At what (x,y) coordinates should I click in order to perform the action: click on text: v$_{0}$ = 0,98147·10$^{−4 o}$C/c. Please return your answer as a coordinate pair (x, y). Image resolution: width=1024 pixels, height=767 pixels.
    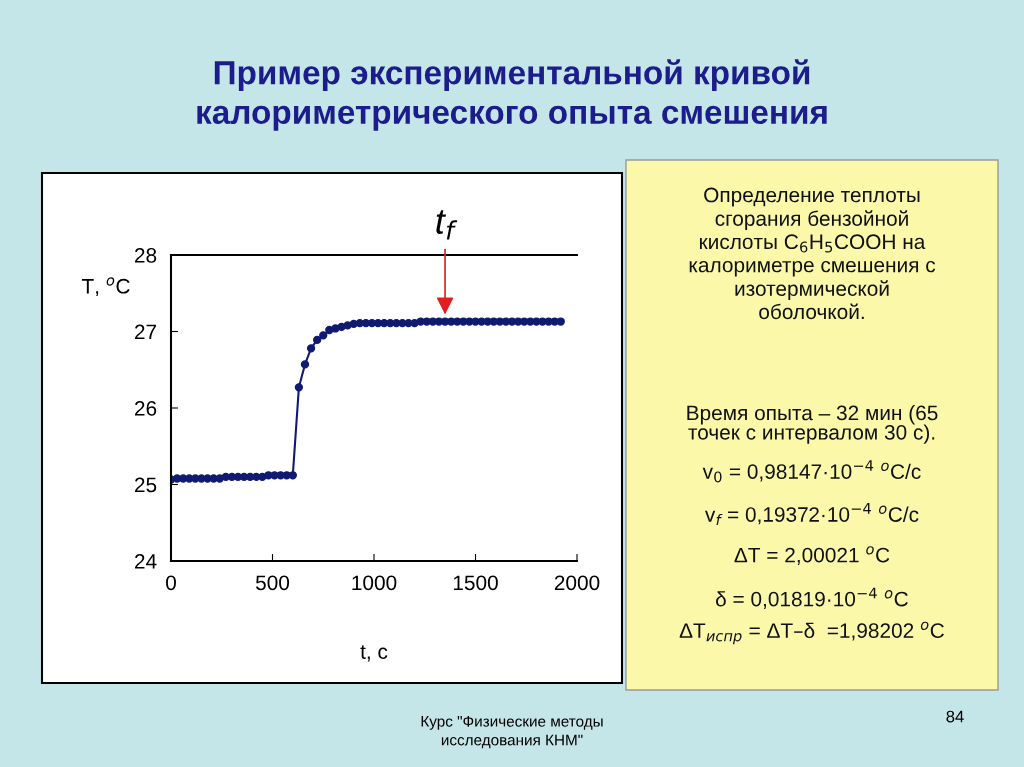
    Looking at the image, I should click on (811, 471).